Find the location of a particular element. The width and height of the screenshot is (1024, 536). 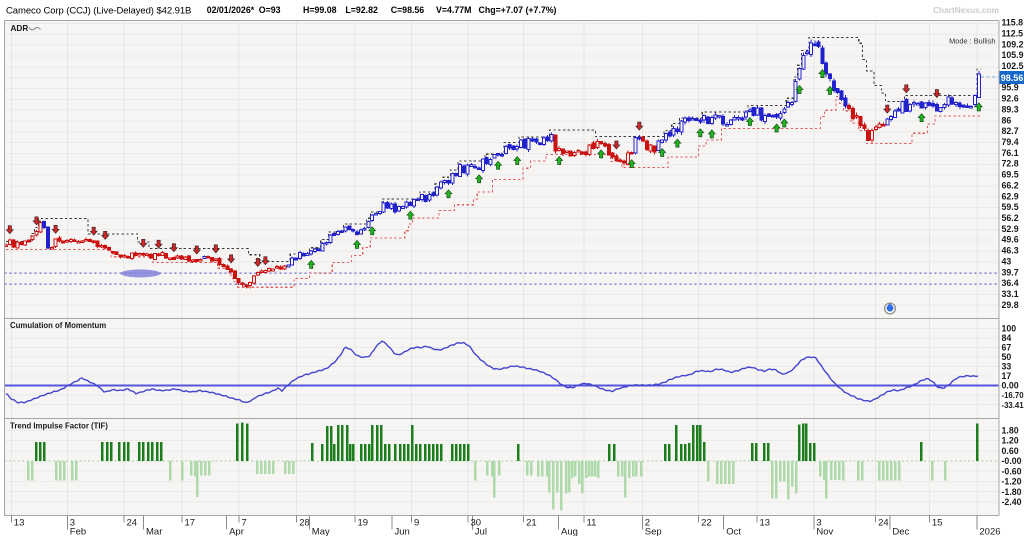

svg-text: 92.6 is located at coordinates (1010, 99).